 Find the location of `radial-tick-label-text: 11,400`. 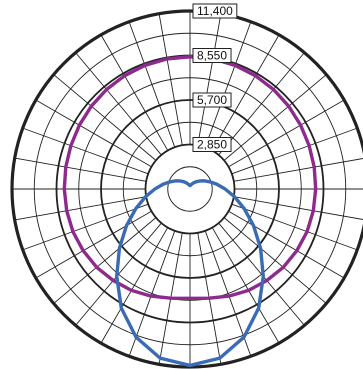

radial-tick-label-text: 11,400 is located at coordinates (215, 11).